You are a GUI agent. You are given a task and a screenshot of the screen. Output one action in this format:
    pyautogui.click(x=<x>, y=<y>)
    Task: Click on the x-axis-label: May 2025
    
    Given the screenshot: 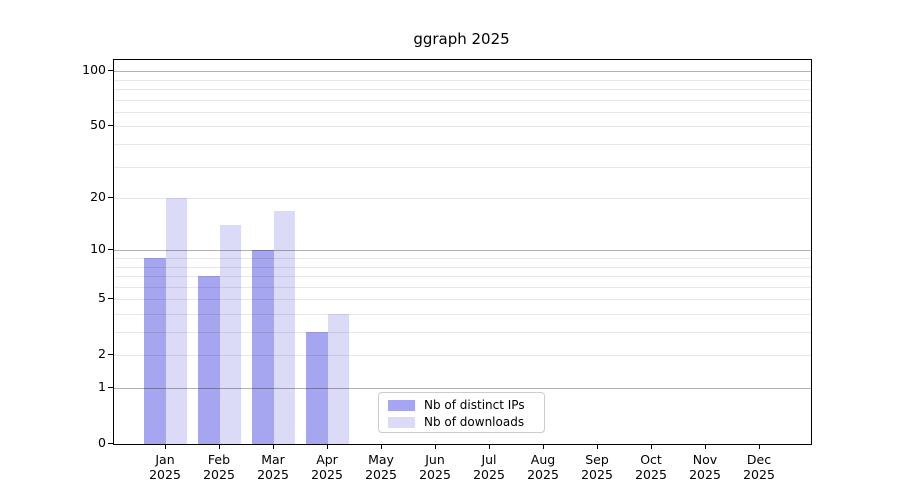 What is the action you would take?
    pyautogui.click(x=381, y=467)
    